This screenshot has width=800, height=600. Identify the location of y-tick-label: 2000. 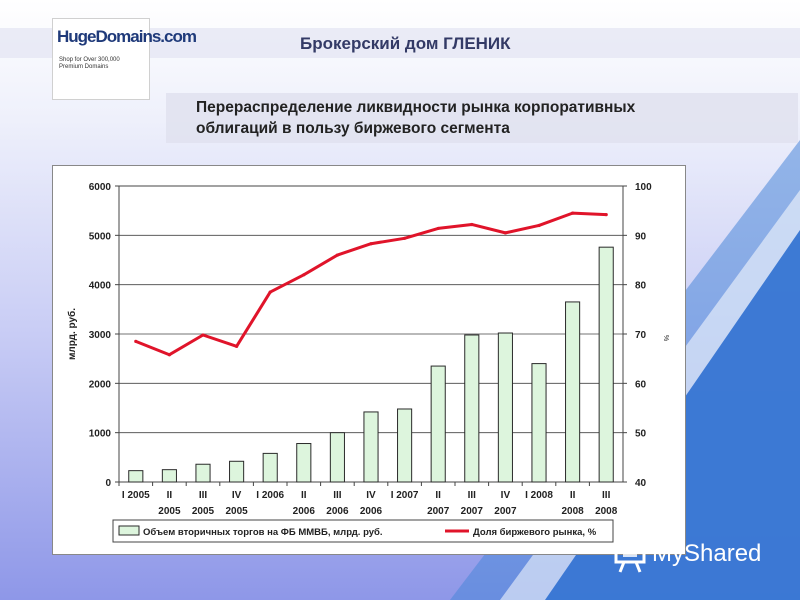
(100, 384).